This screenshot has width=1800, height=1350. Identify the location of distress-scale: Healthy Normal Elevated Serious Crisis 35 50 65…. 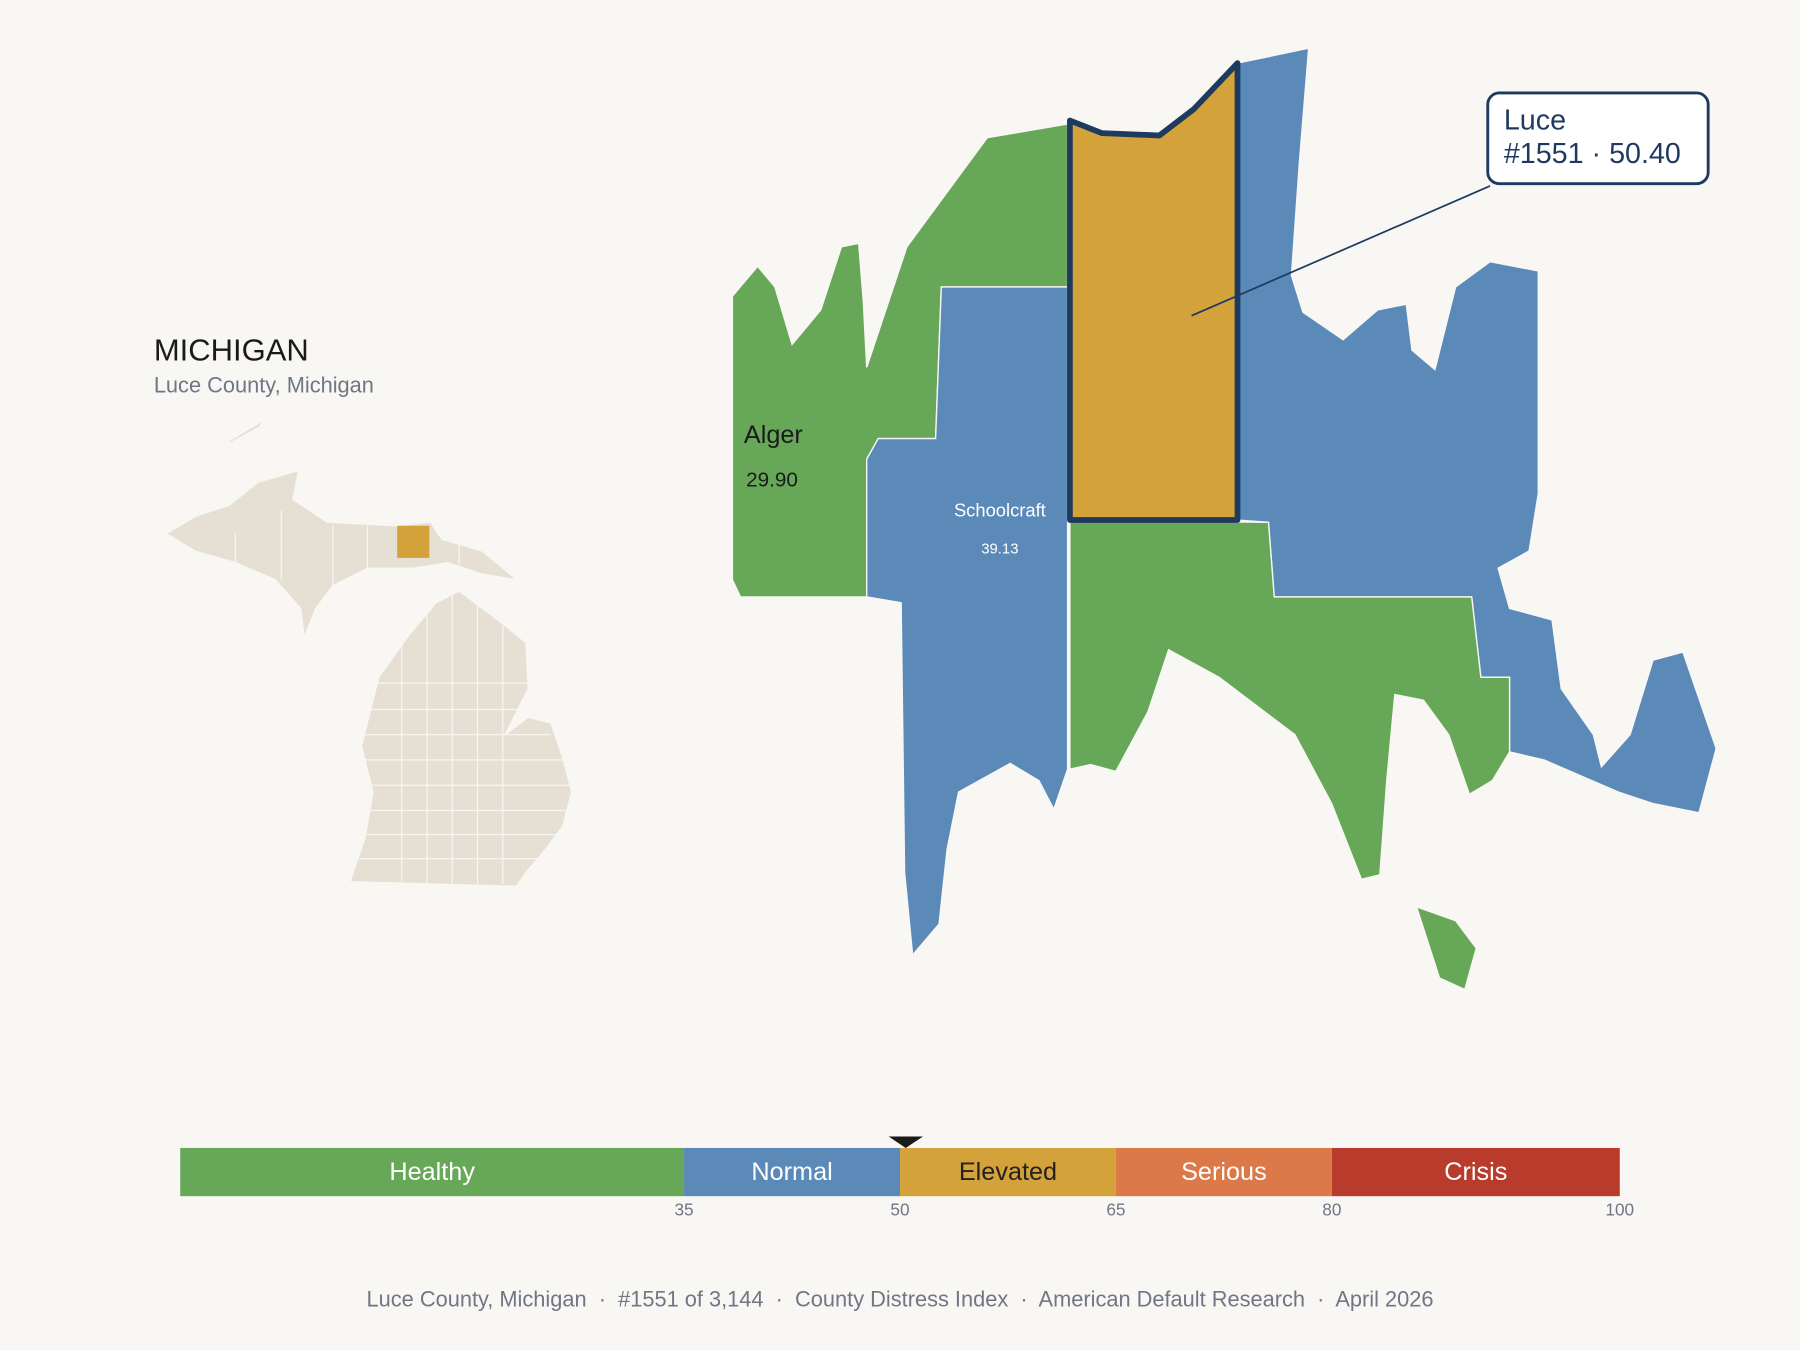
(907, 1178).